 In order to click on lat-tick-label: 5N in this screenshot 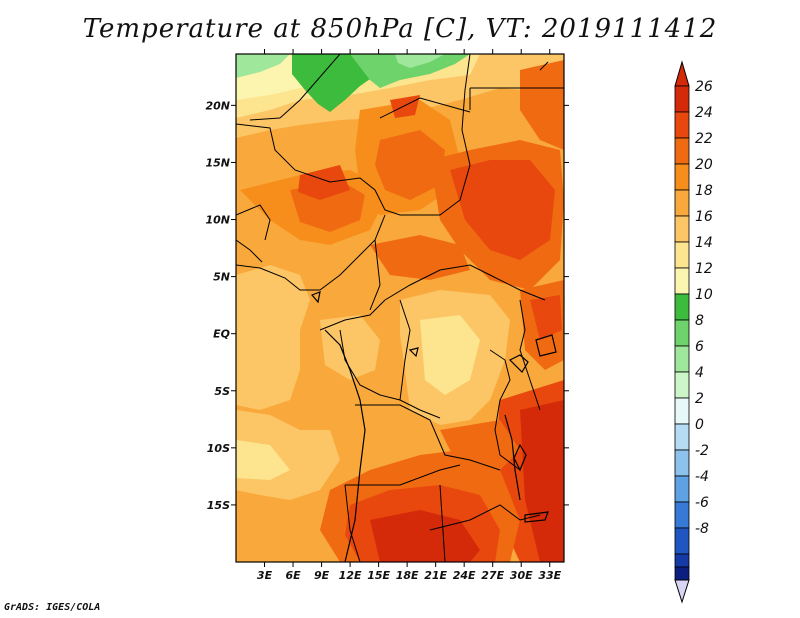, I will do `click(221, 277)`.